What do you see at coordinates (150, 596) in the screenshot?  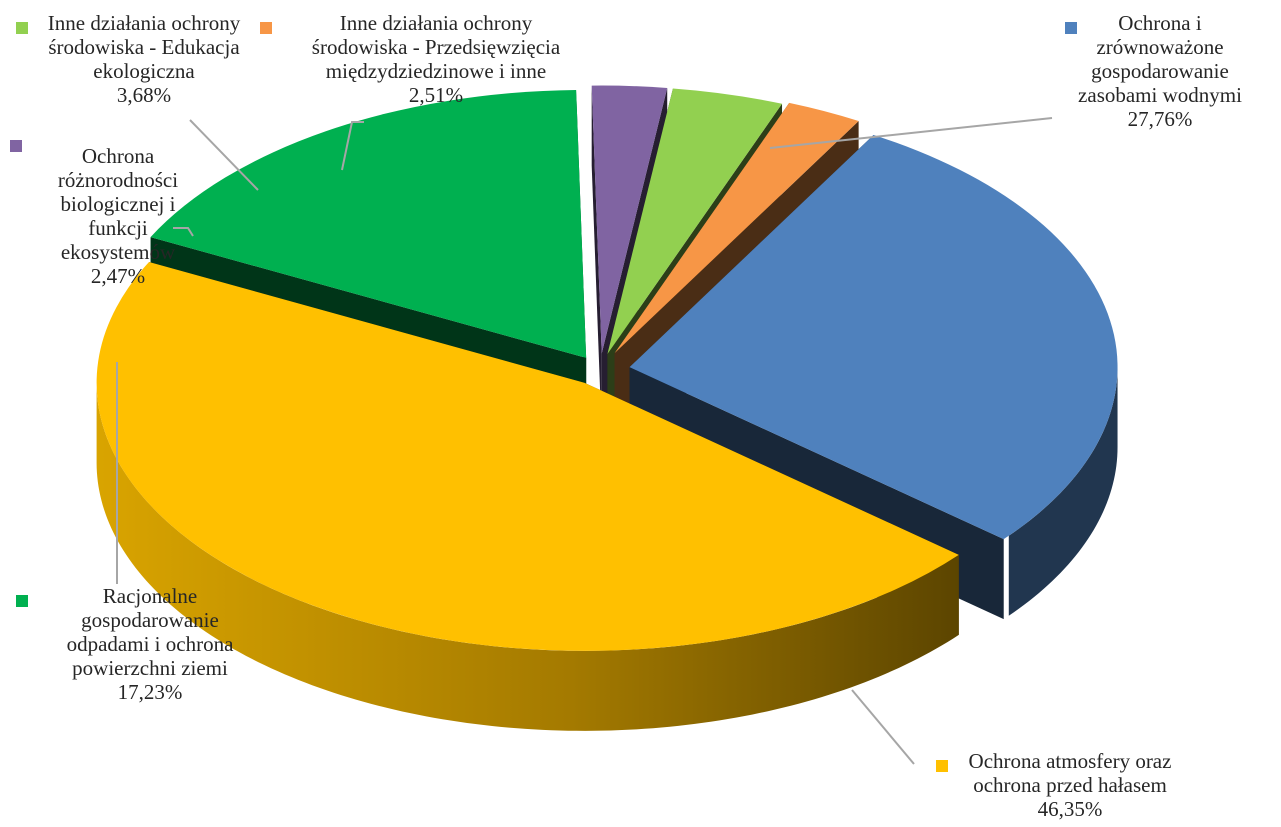 I see `slice-name-label: Racjonalne` at bounding box center [150, 596].